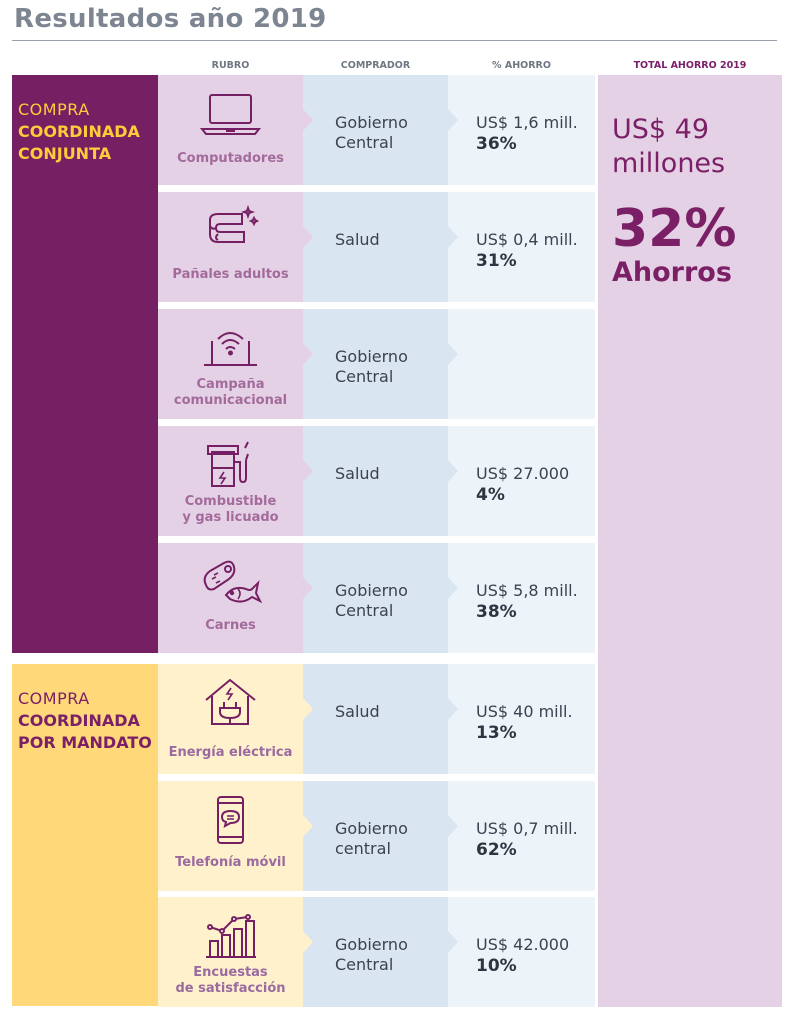 This screenshot has width=792, height=1024. I want to click on meat-fish-icon, so click(230, 581).